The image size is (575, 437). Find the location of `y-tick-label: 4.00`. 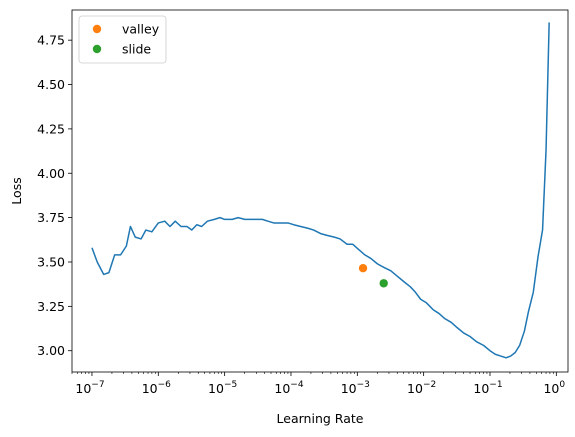

y-tick-label: 4.00 is located at coordinates (51, 173).